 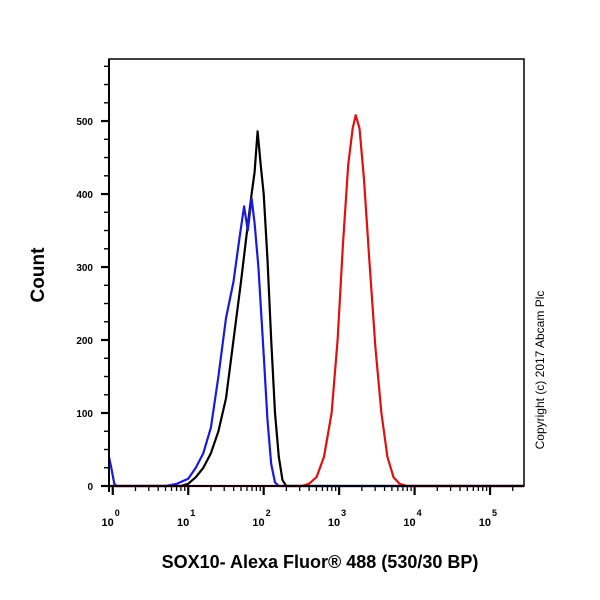 I want to click on x-tick-exponent: 1, so click(x=192, y=513).